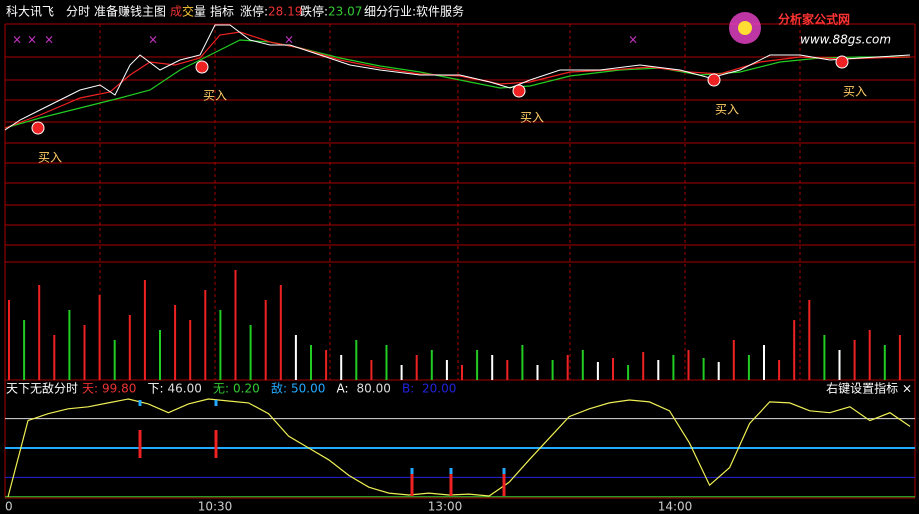 Image resolution: width=919 pixels, height=514 pixels. I want to click on level-name: B:, so click(408, 389).